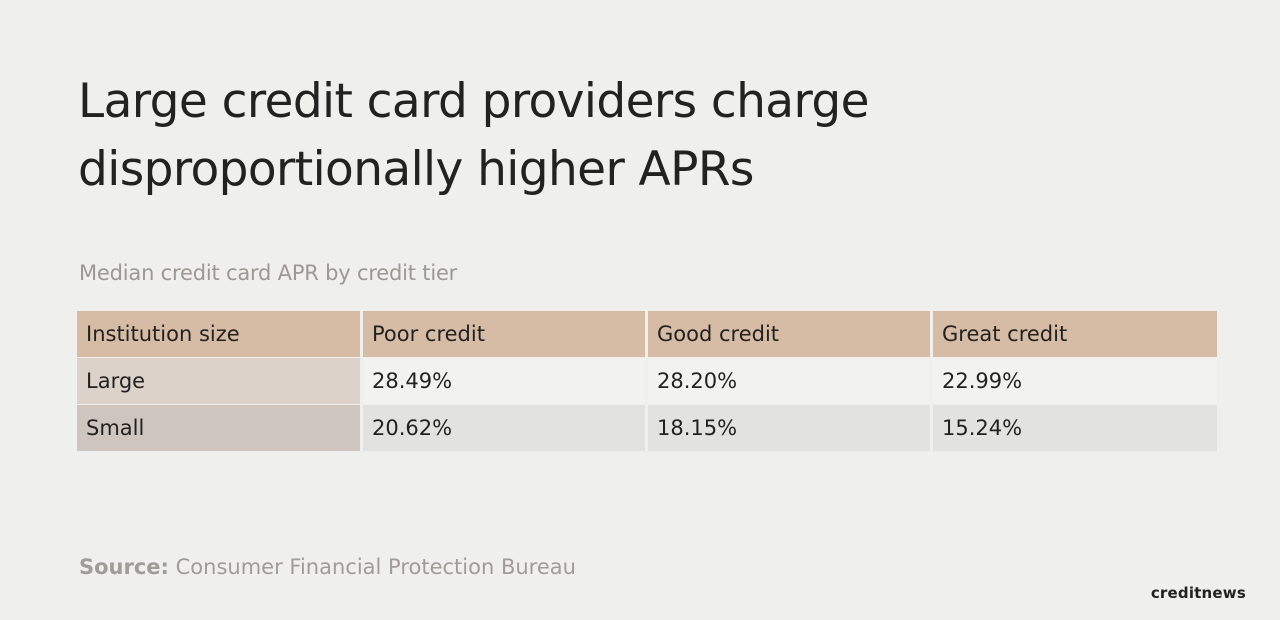 The width and height of the screenshot is (1280, 620). I want to click on column-header-institution-size: Institution size, so click(218, 334).